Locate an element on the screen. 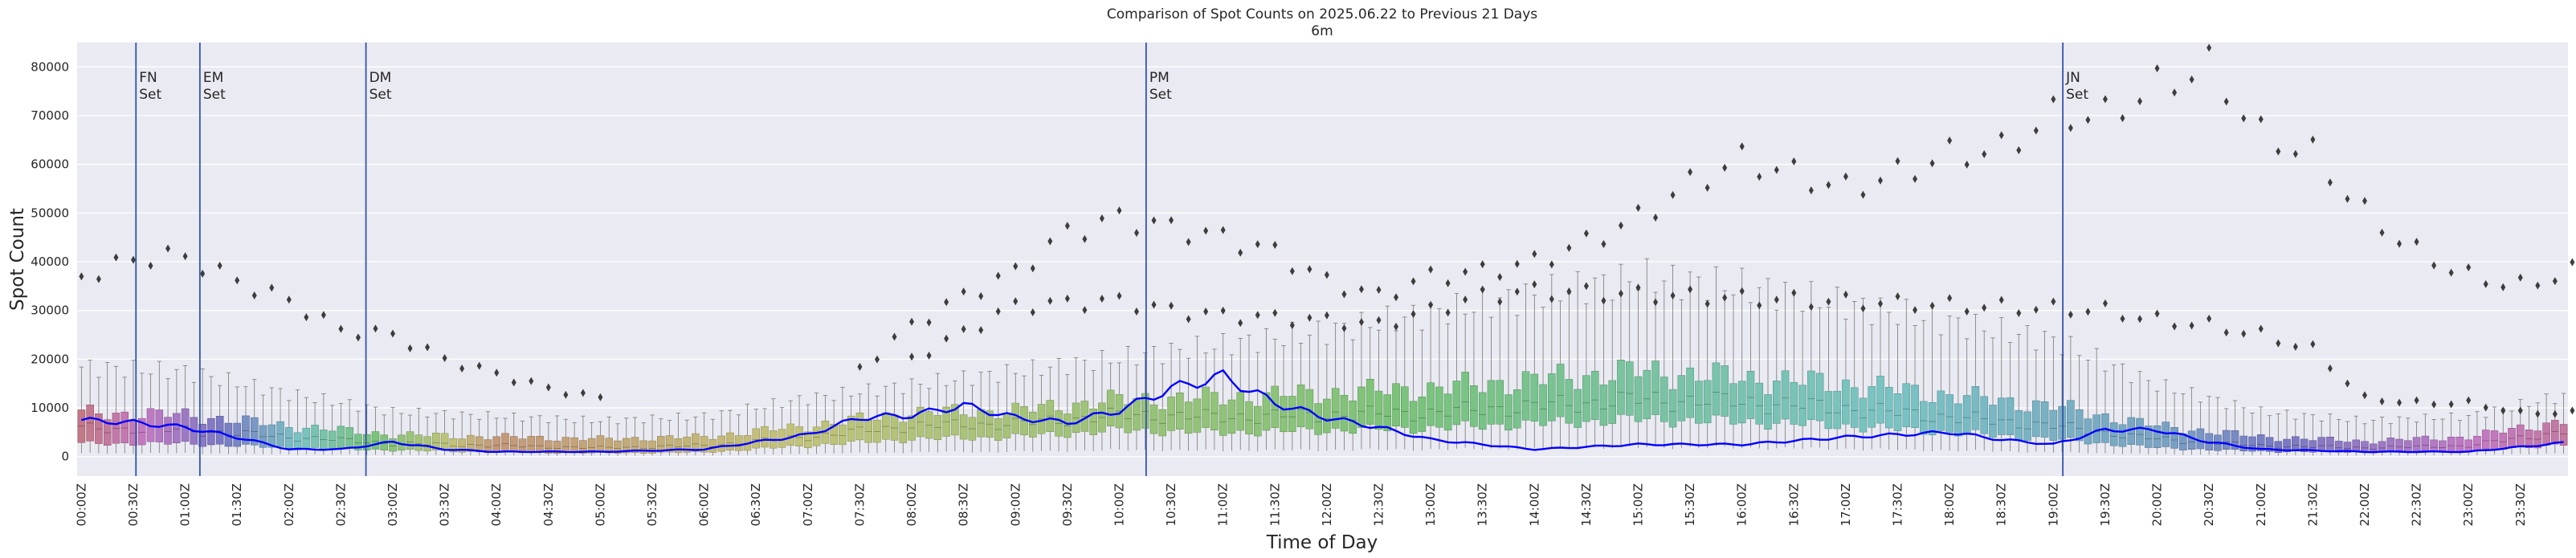 Image resolution: width=2576 pixels, height=558 pixels. x-tick-label: 16:00Z is located at coordinates (1742, 505).